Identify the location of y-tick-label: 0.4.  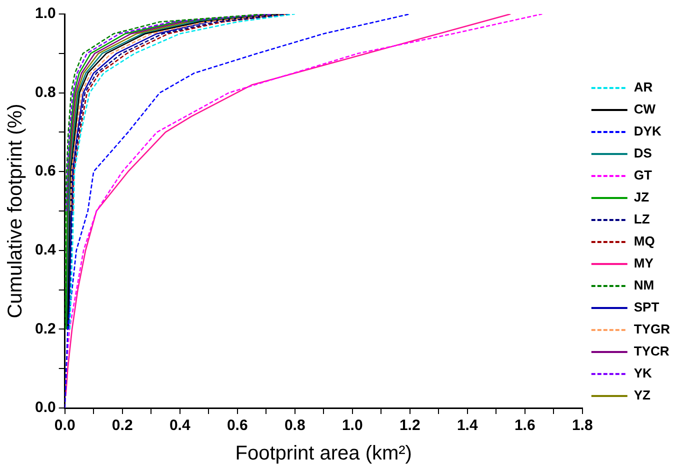
(45, 250).